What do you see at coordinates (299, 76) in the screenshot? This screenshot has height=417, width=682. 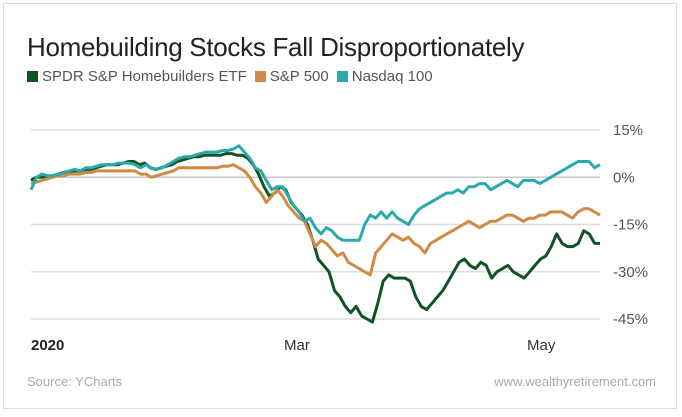 I see `legend-label-sp500: S&P 500` at bounding box center [299, 76].